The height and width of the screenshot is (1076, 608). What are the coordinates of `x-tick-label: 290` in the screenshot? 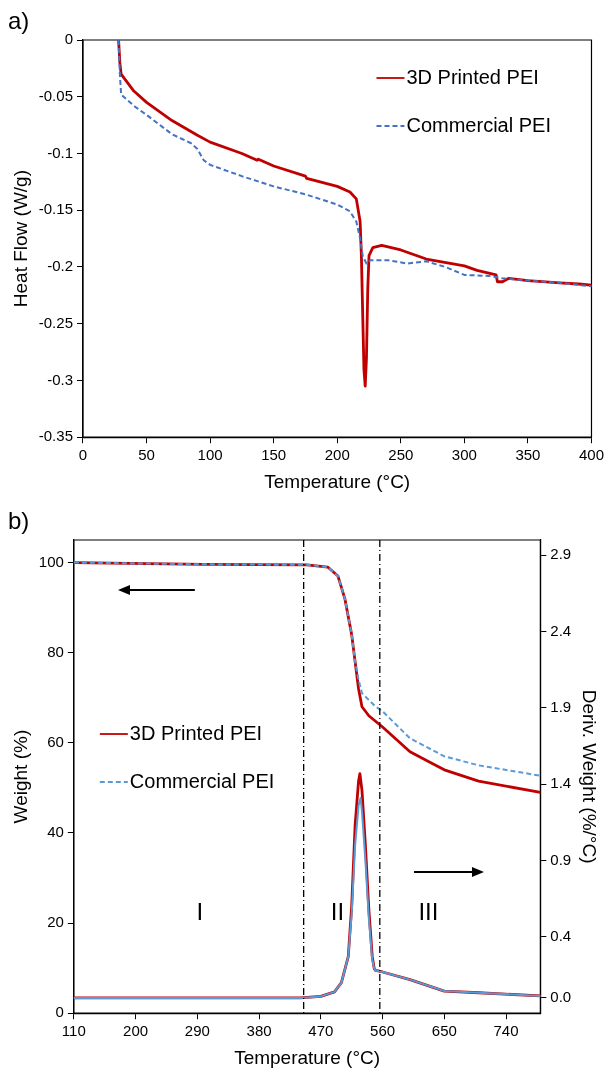 It's located at (197, 1031).